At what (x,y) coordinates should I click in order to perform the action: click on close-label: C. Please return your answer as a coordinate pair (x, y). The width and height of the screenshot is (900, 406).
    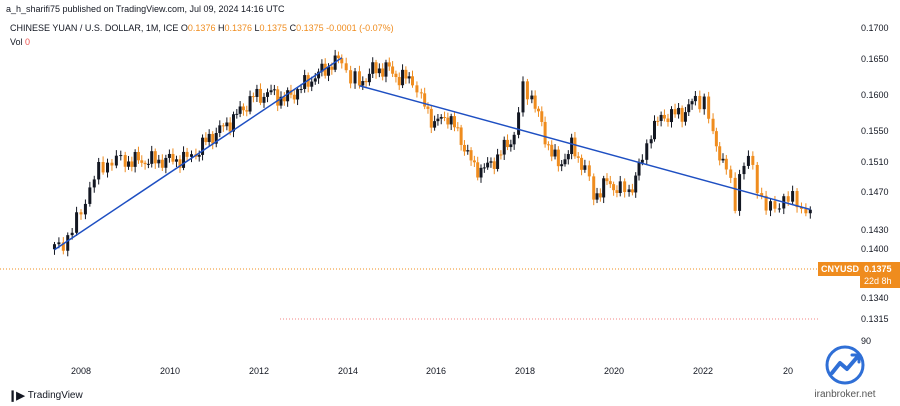
    Looking at the image, I should click on (293, 28).